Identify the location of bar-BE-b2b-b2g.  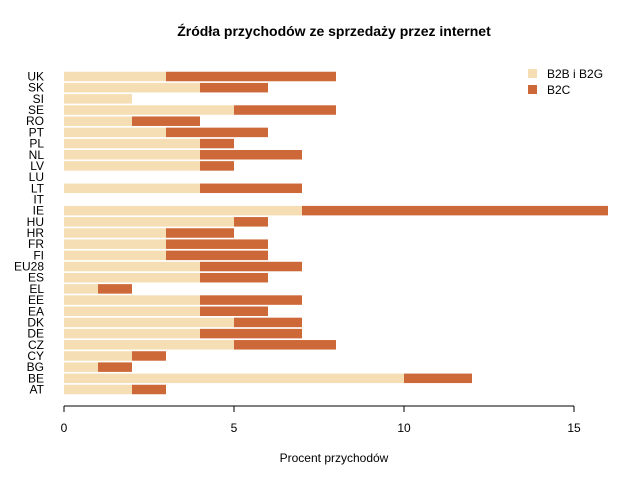
(234, 378).